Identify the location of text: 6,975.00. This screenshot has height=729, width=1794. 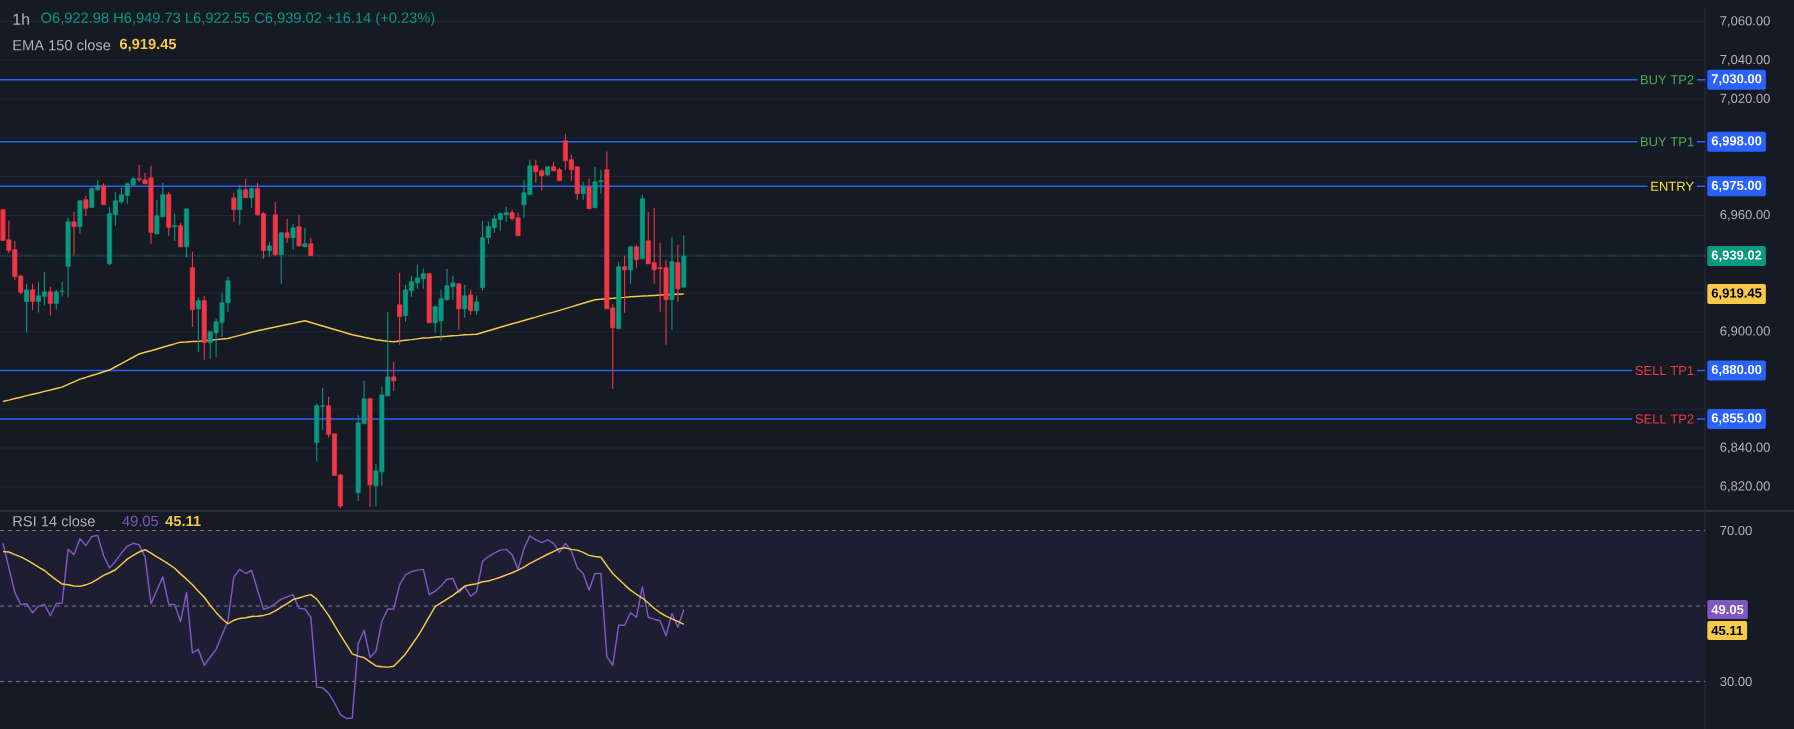
(1736, 186).